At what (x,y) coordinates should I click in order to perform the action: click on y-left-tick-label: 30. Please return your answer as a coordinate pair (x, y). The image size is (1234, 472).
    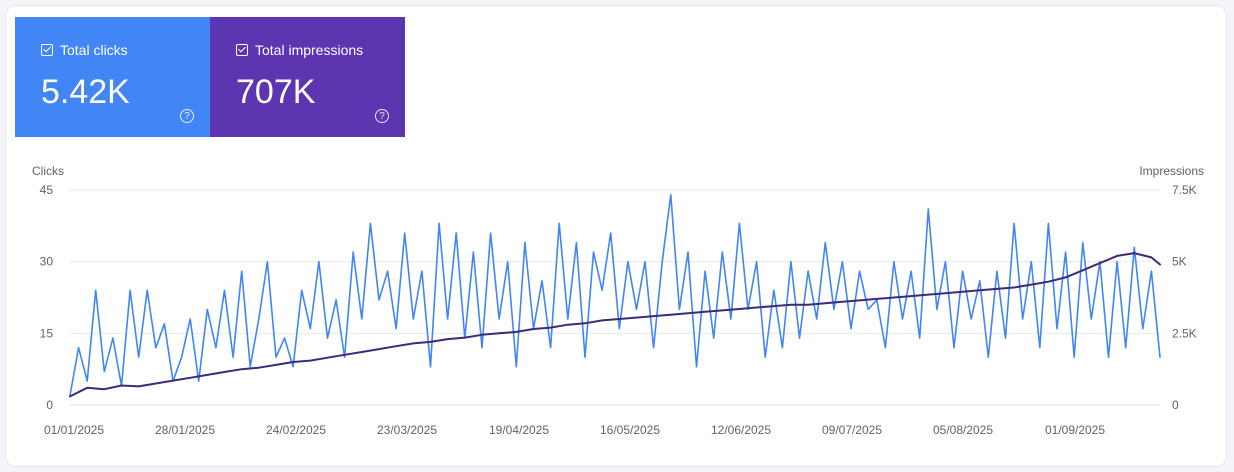
    Looking at the image, I should click on (47, 262).